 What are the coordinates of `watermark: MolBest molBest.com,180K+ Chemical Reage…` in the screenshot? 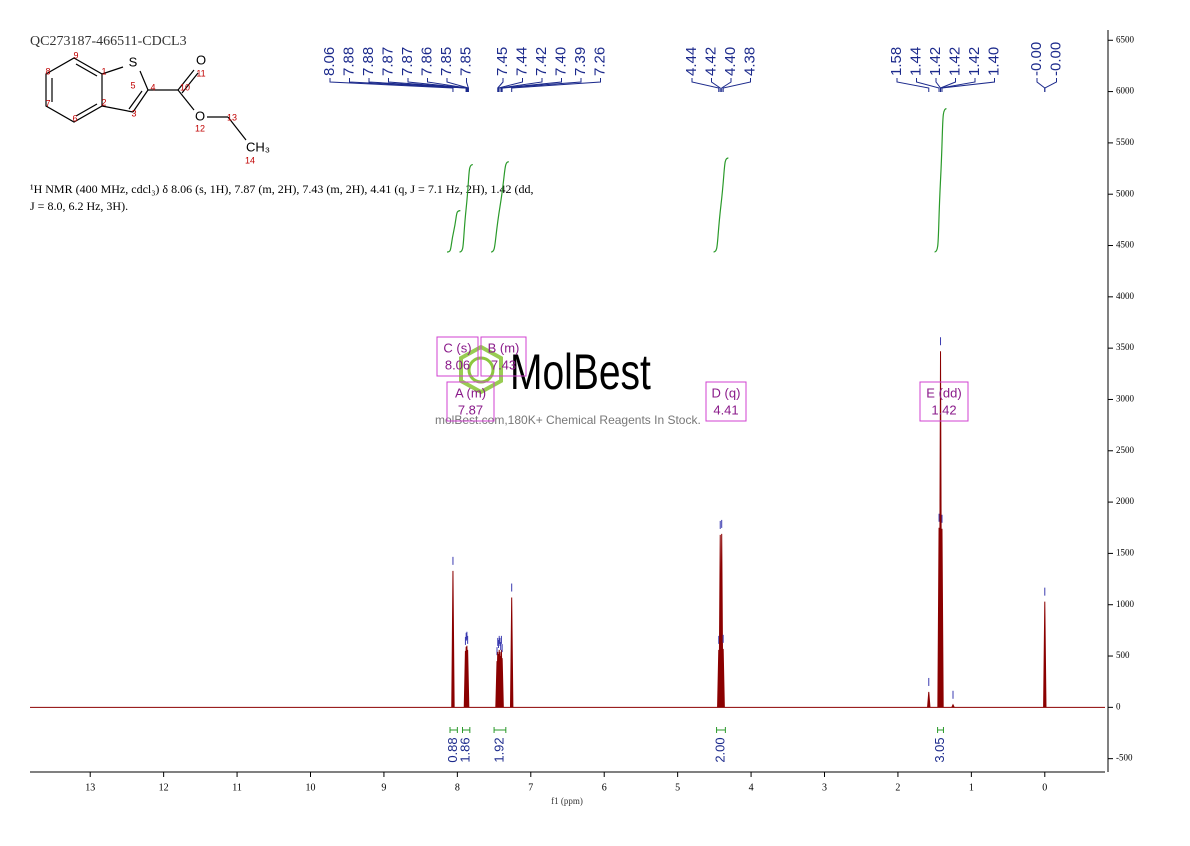 It's located at (568, 385).